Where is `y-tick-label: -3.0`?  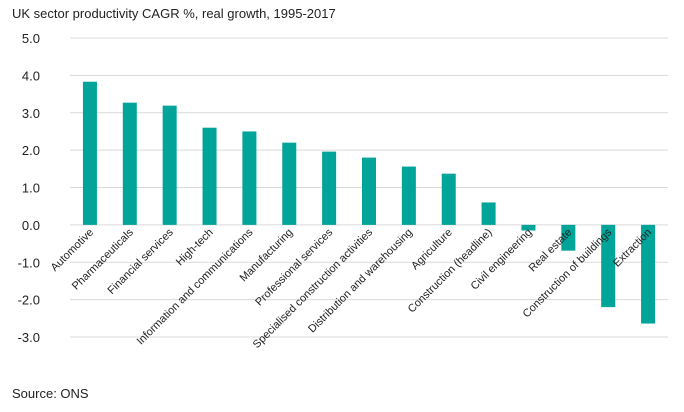
y-tick-label: -3.0 is located at coordinates (29, 337).